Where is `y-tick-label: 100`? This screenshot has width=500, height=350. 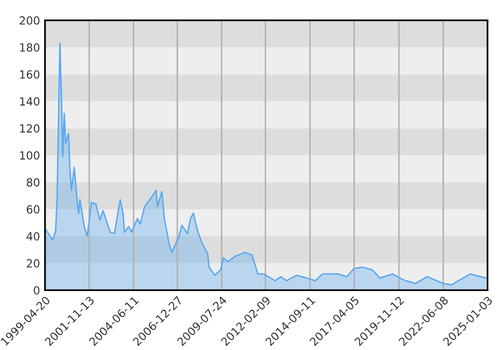 y-tick-label: 100 is located at coordinates (30, 155).